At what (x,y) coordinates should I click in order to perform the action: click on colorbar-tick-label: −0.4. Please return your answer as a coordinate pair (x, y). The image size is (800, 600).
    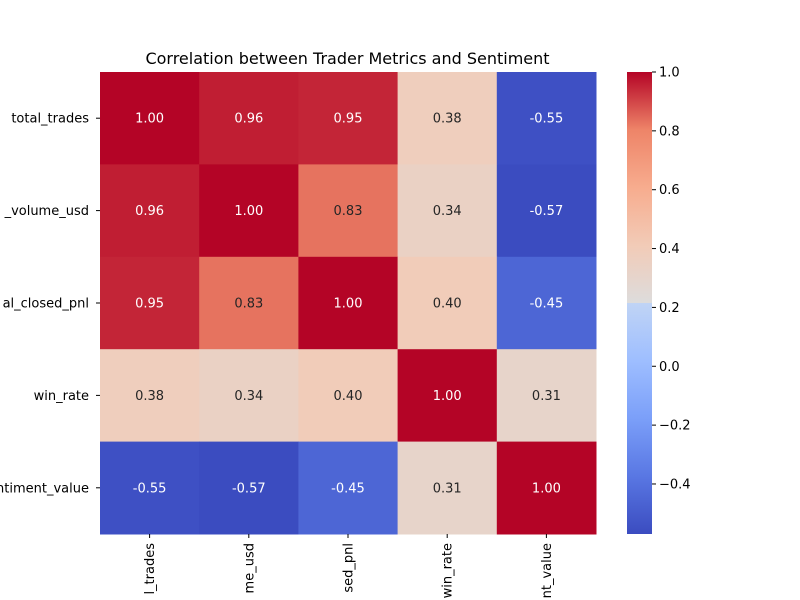
    Looking at the image, I should click on (675, 484).